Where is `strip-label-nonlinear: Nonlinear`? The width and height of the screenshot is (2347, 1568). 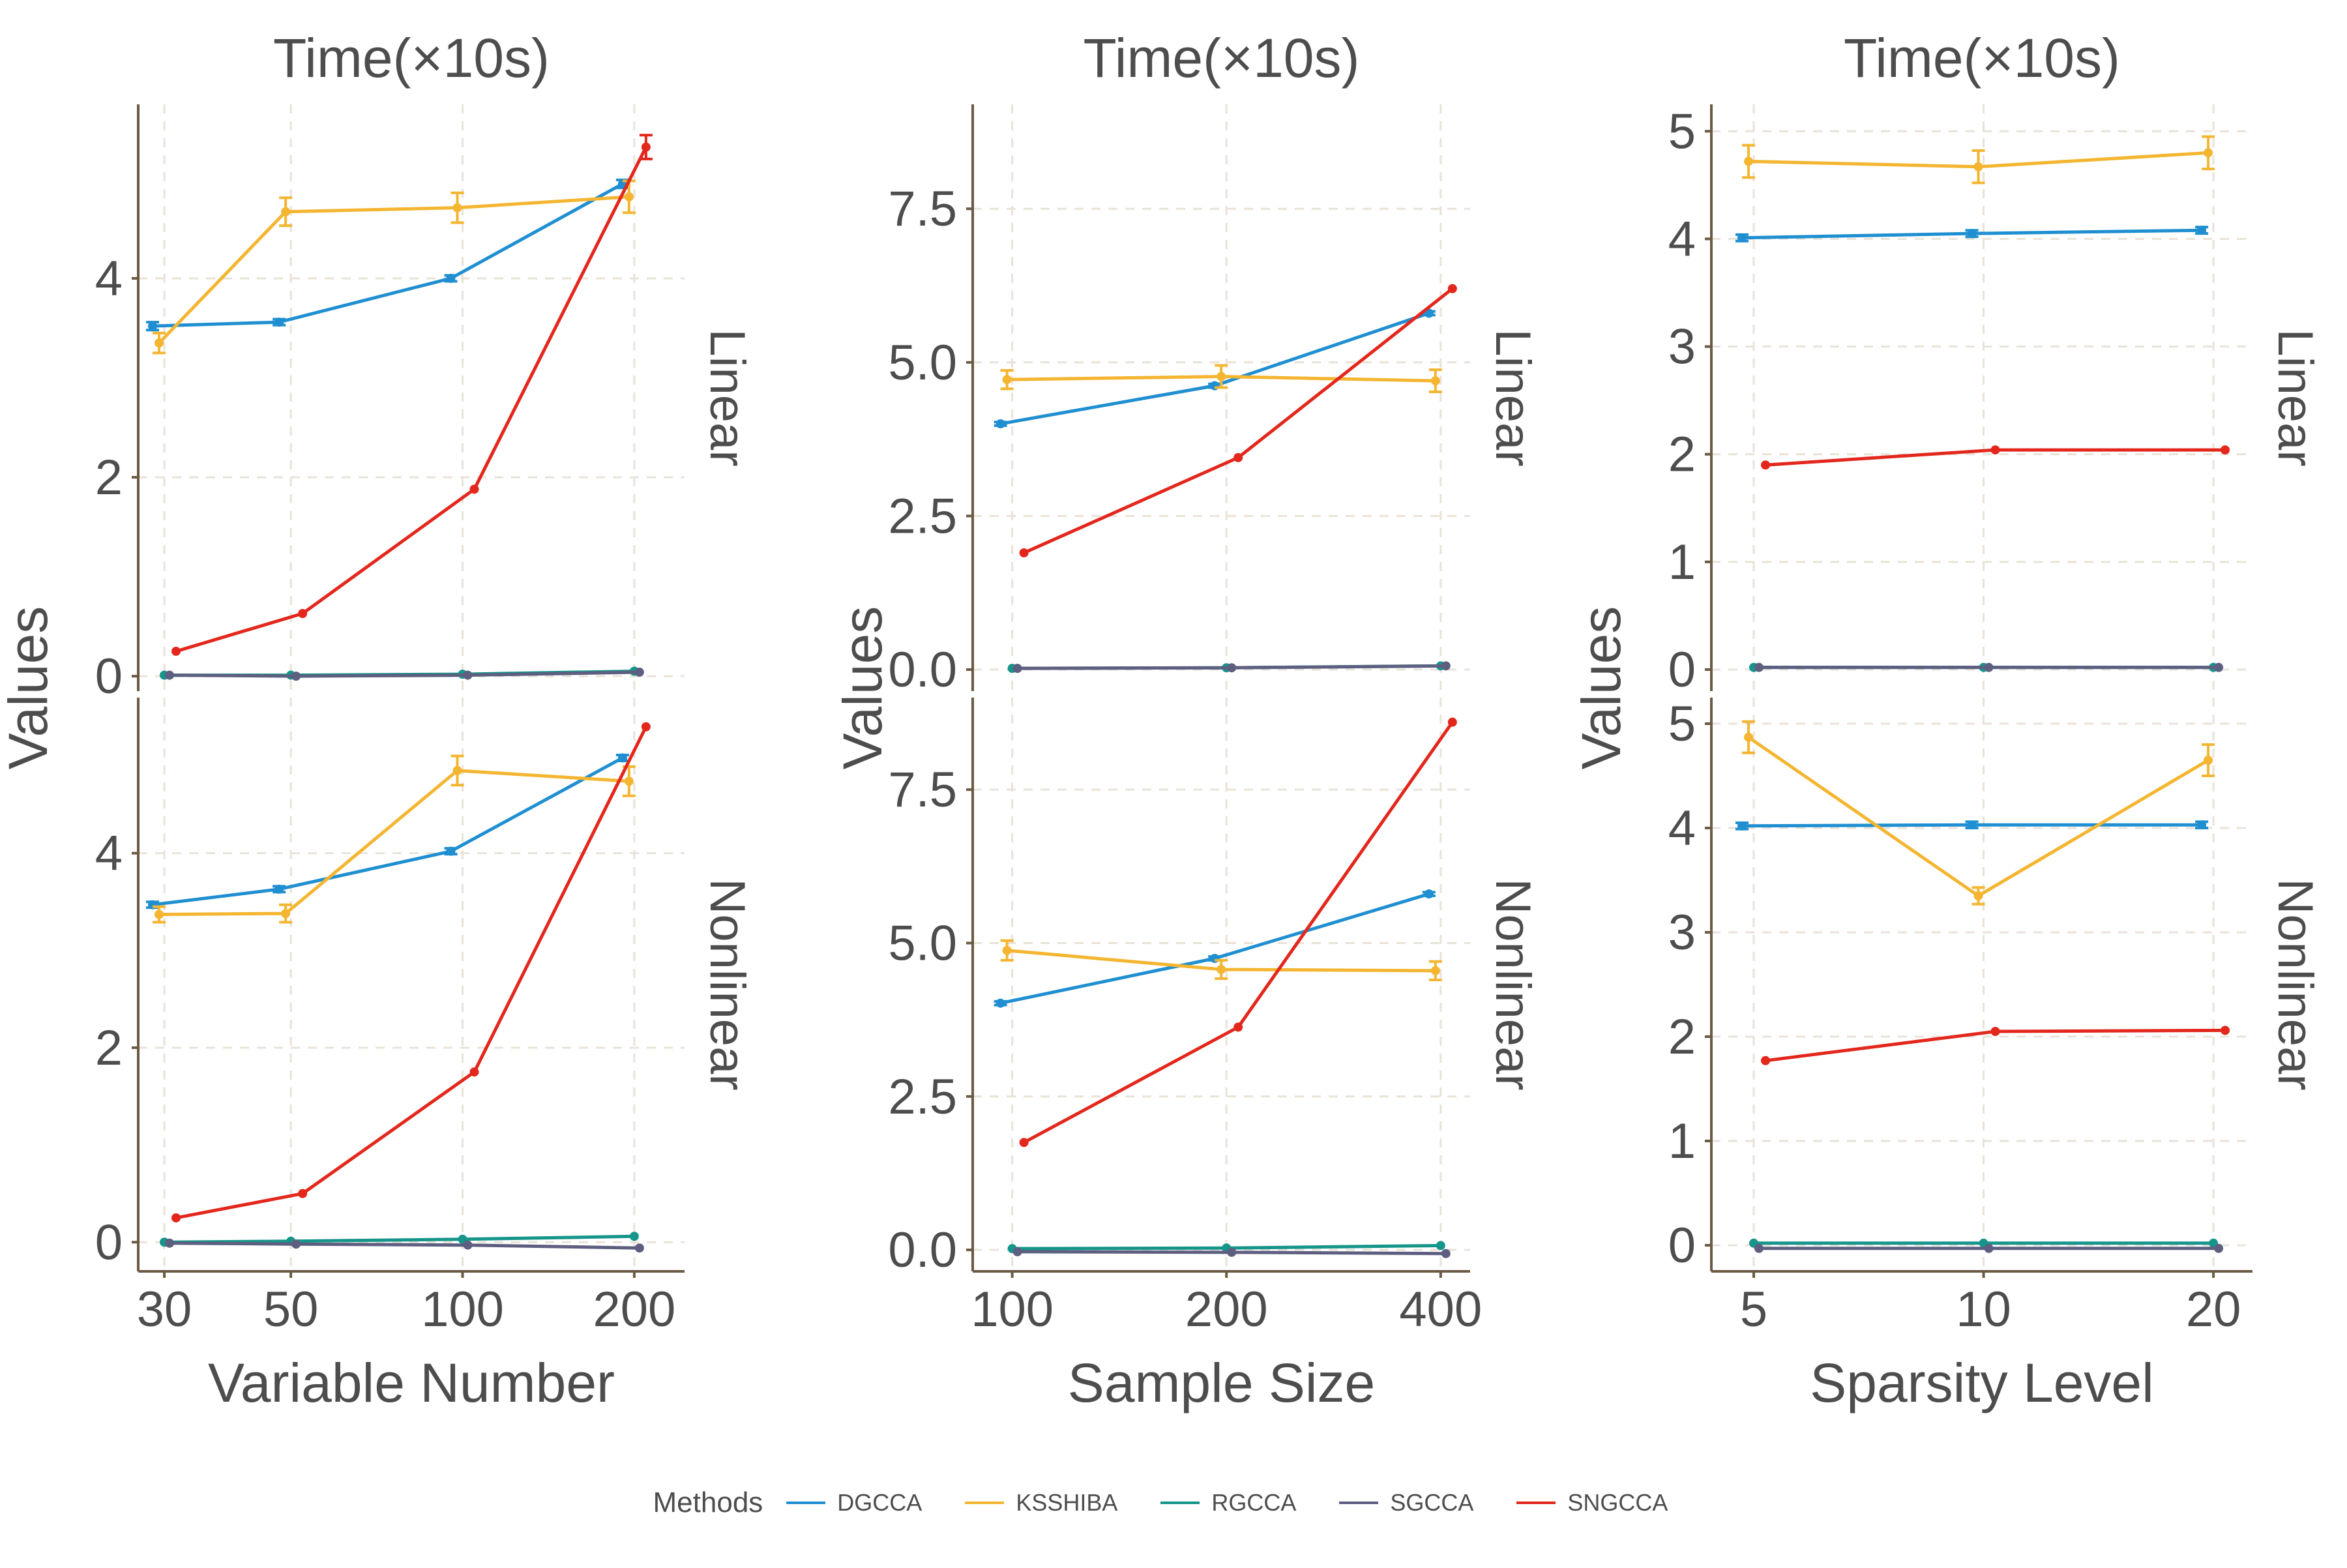
strip-label-nonlinear: Nonlinear is located at coordinates (2295, 984).